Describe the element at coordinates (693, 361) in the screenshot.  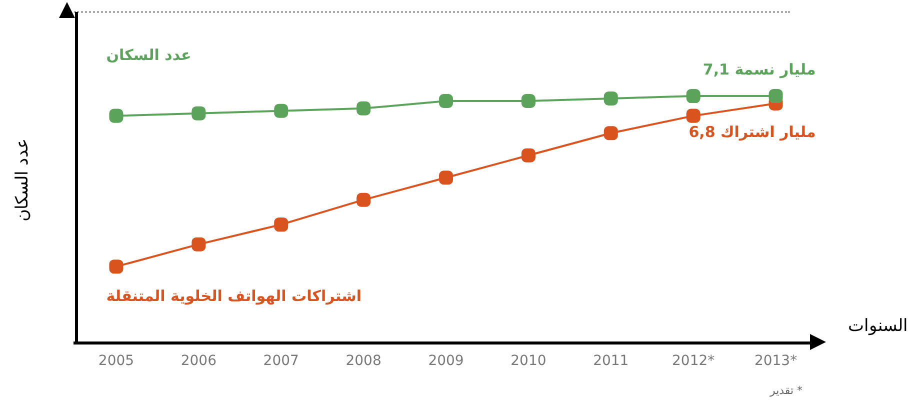
I see `x-tick-label: 2012*` at that location.